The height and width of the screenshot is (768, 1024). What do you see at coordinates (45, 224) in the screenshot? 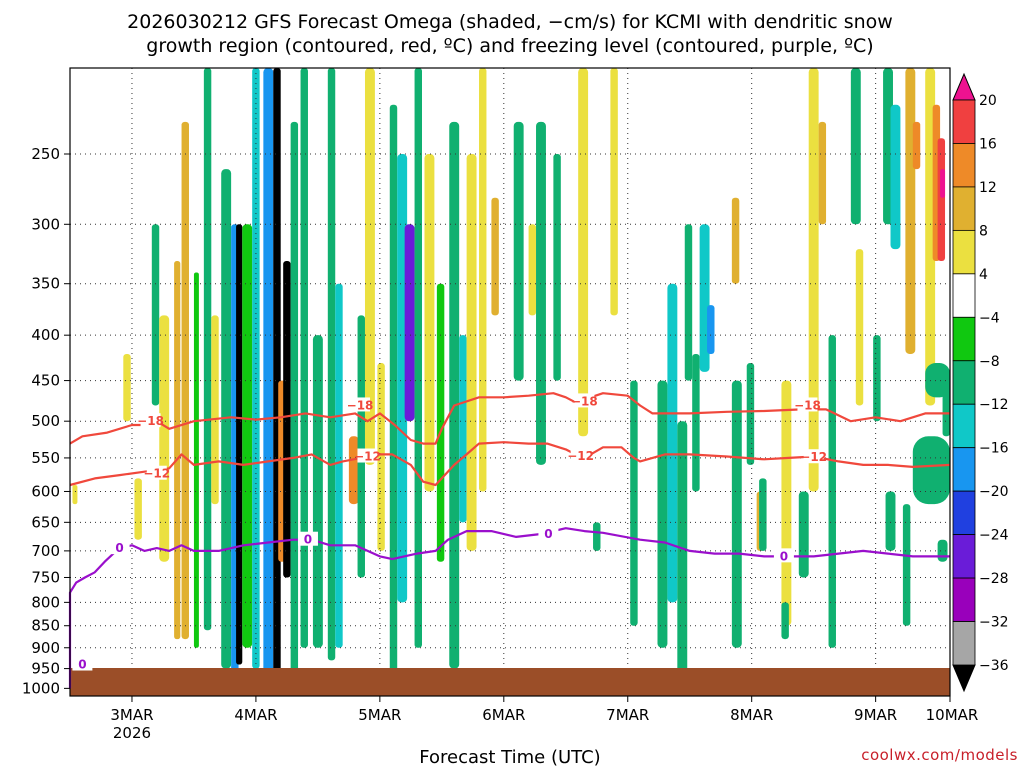
I see `y-tick-label: 300` at bounding box center [45, 224].